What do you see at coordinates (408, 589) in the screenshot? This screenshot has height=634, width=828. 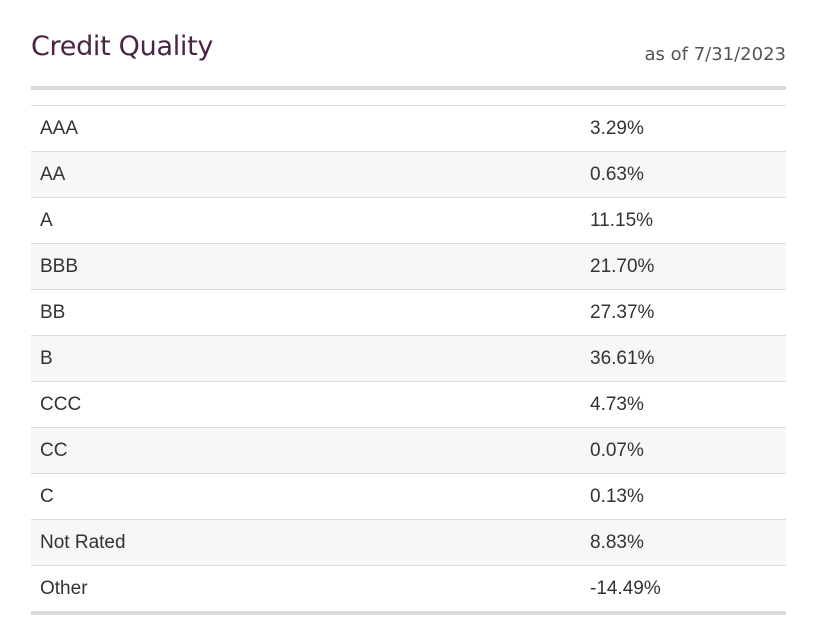 I see `table-row: Other -14.49%` at bounding box center [408, 589].